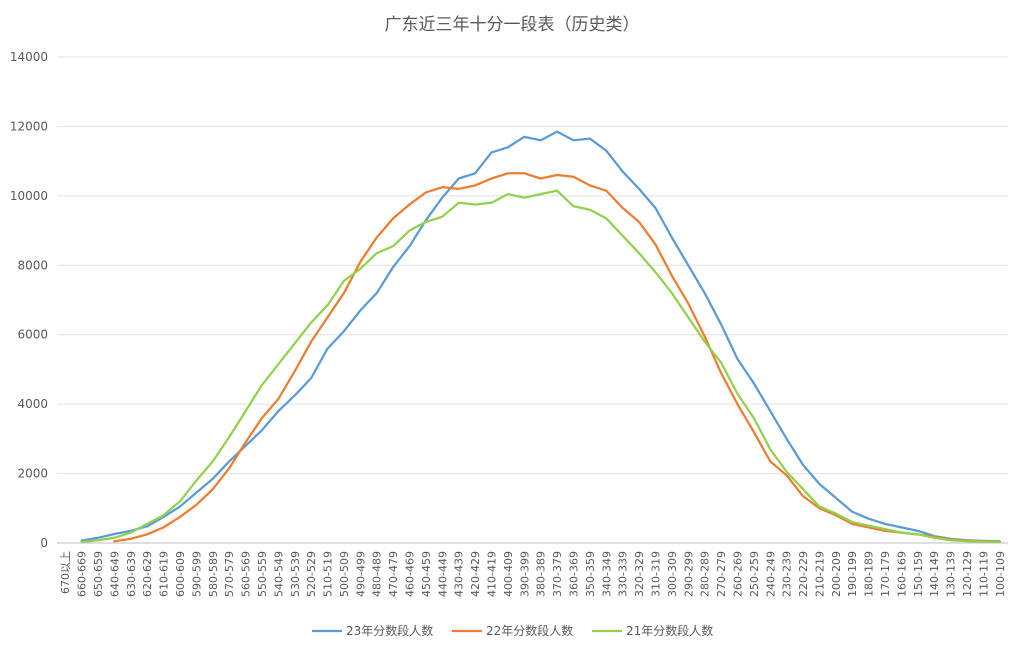 The height and width of the screenshot is (655, 1024). Describe the element at coordinates (967, 574) in the screenshot. I see `x-tick-label: 120-129` at that location.